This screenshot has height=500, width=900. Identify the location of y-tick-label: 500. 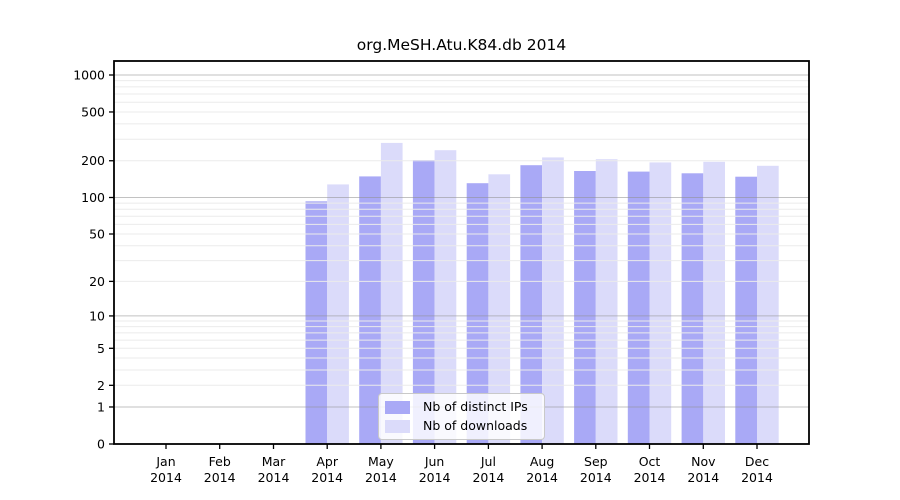
(93, 112).